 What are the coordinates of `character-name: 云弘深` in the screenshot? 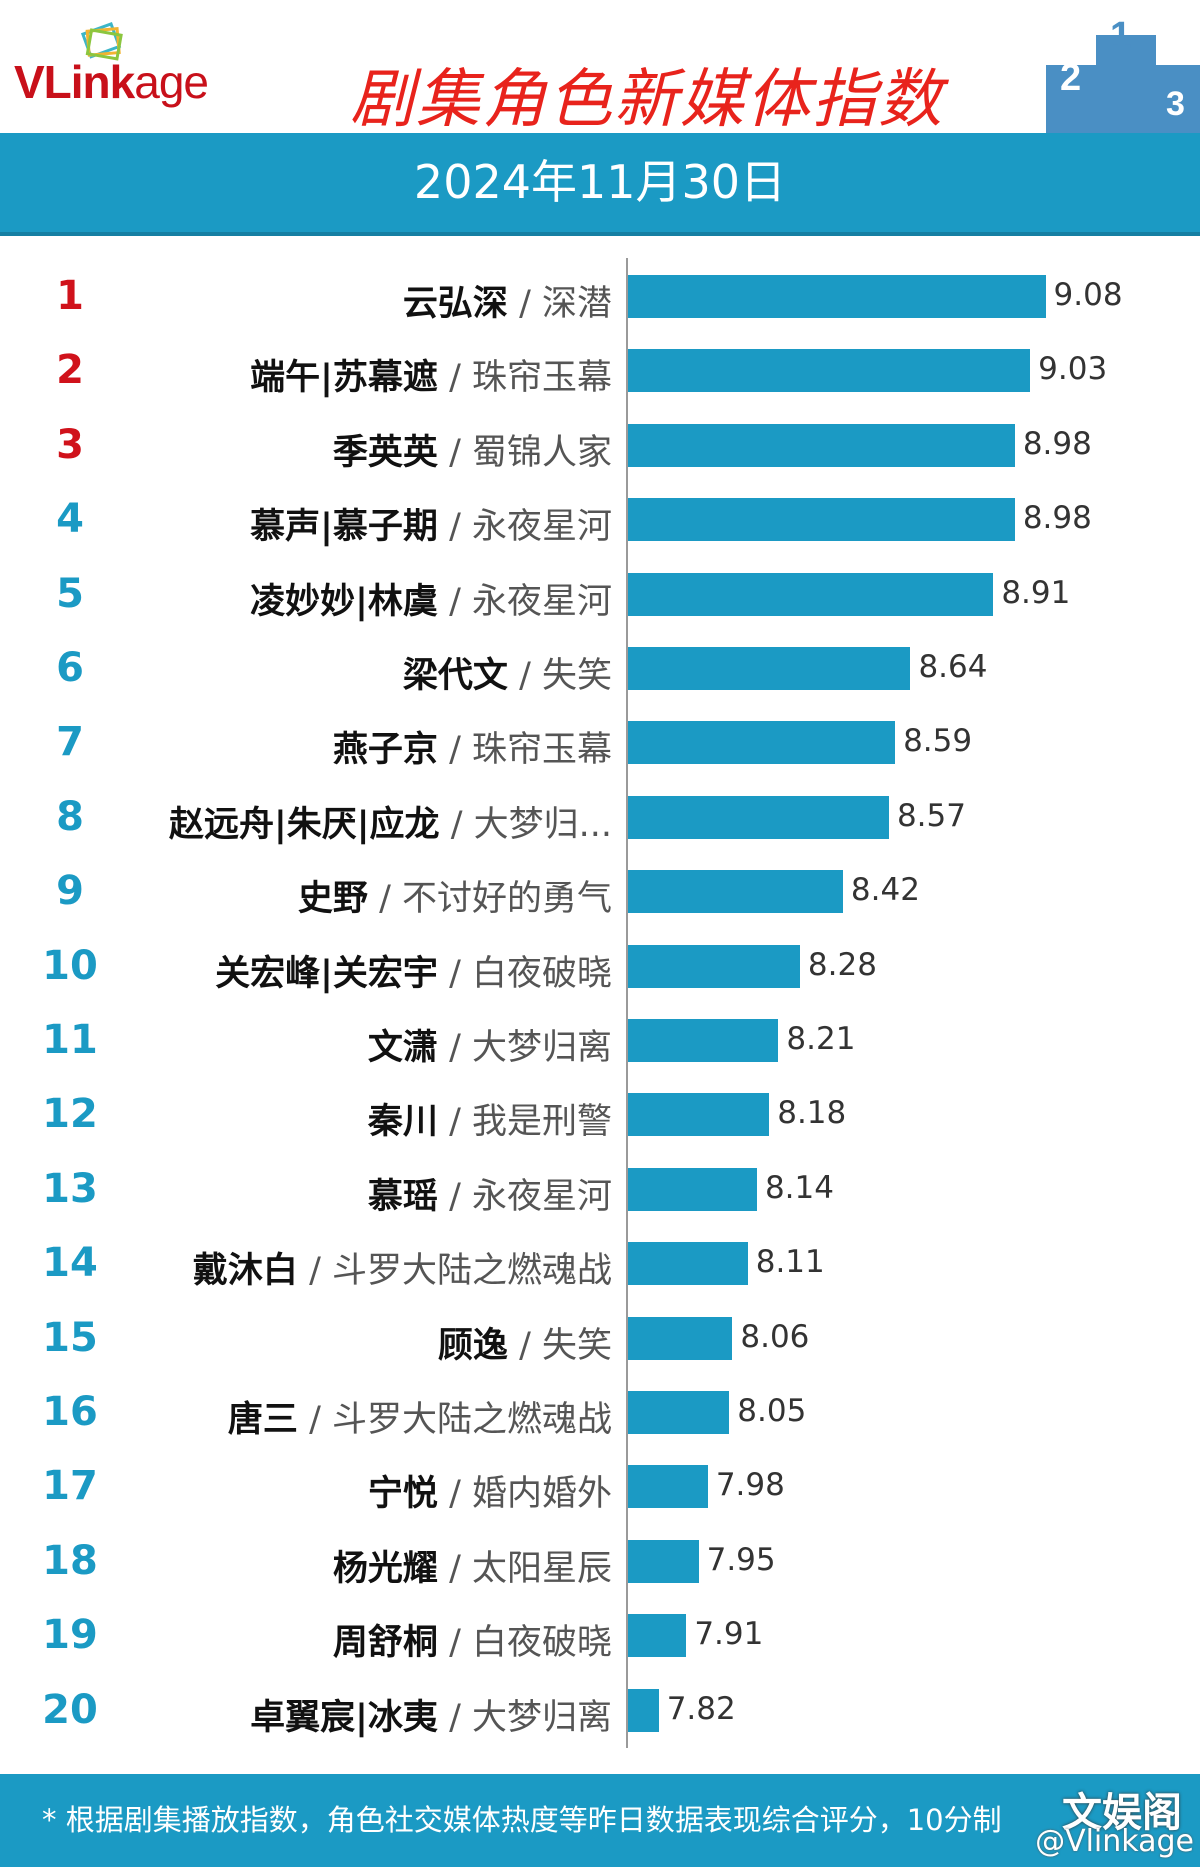 It's located at (455, 304).